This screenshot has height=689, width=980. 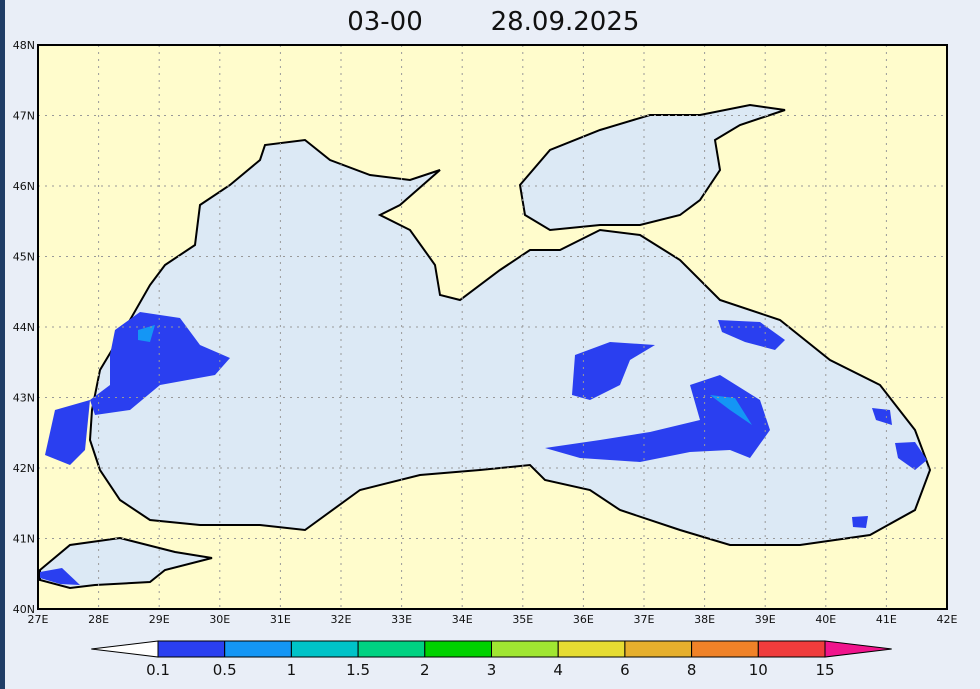 I want to click on legend-label: 3, so click(x=492, y=670).